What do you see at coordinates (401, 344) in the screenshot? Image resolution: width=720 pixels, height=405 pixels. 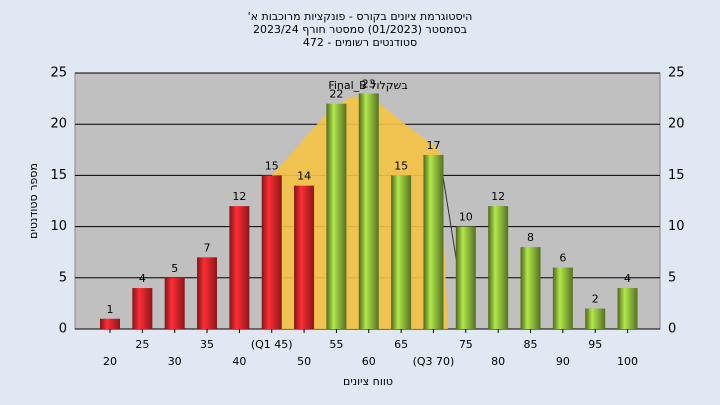 I see `x-tick-label: 65` at bounding box center [401, 344].